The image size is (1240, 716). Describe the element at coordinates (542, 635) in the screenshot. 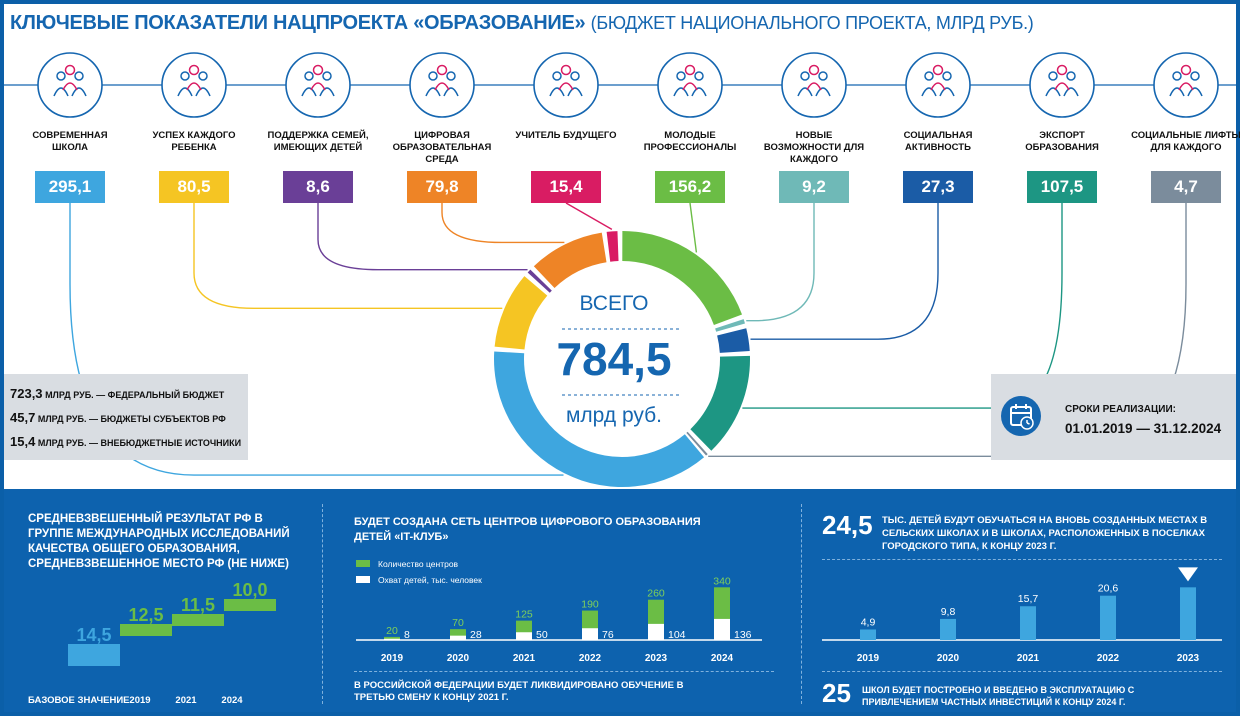

I see `itclub-value-children-3: 50` at that location.